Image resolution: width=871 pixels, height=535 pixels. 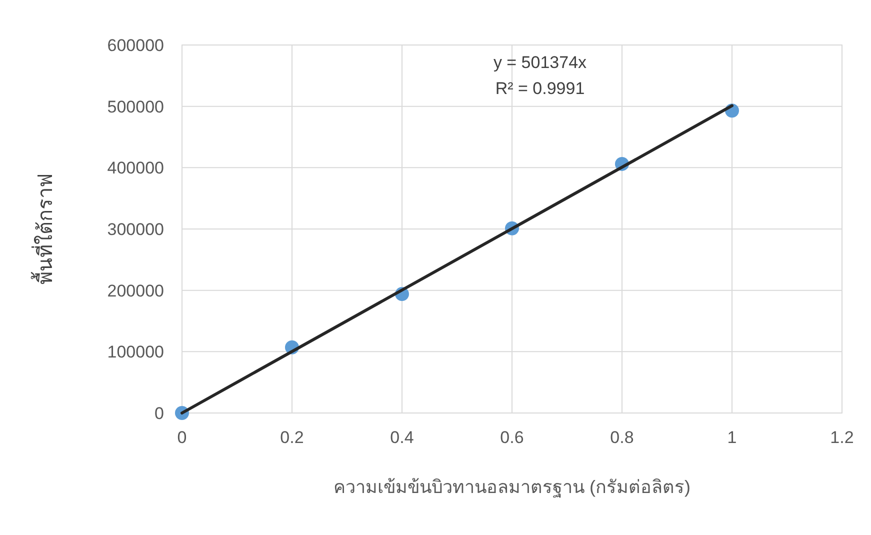 What do you see at coordinates (135, 352) in the screenshot?
I see `y-tick-label: 100000` at bounding box center [135, 352].